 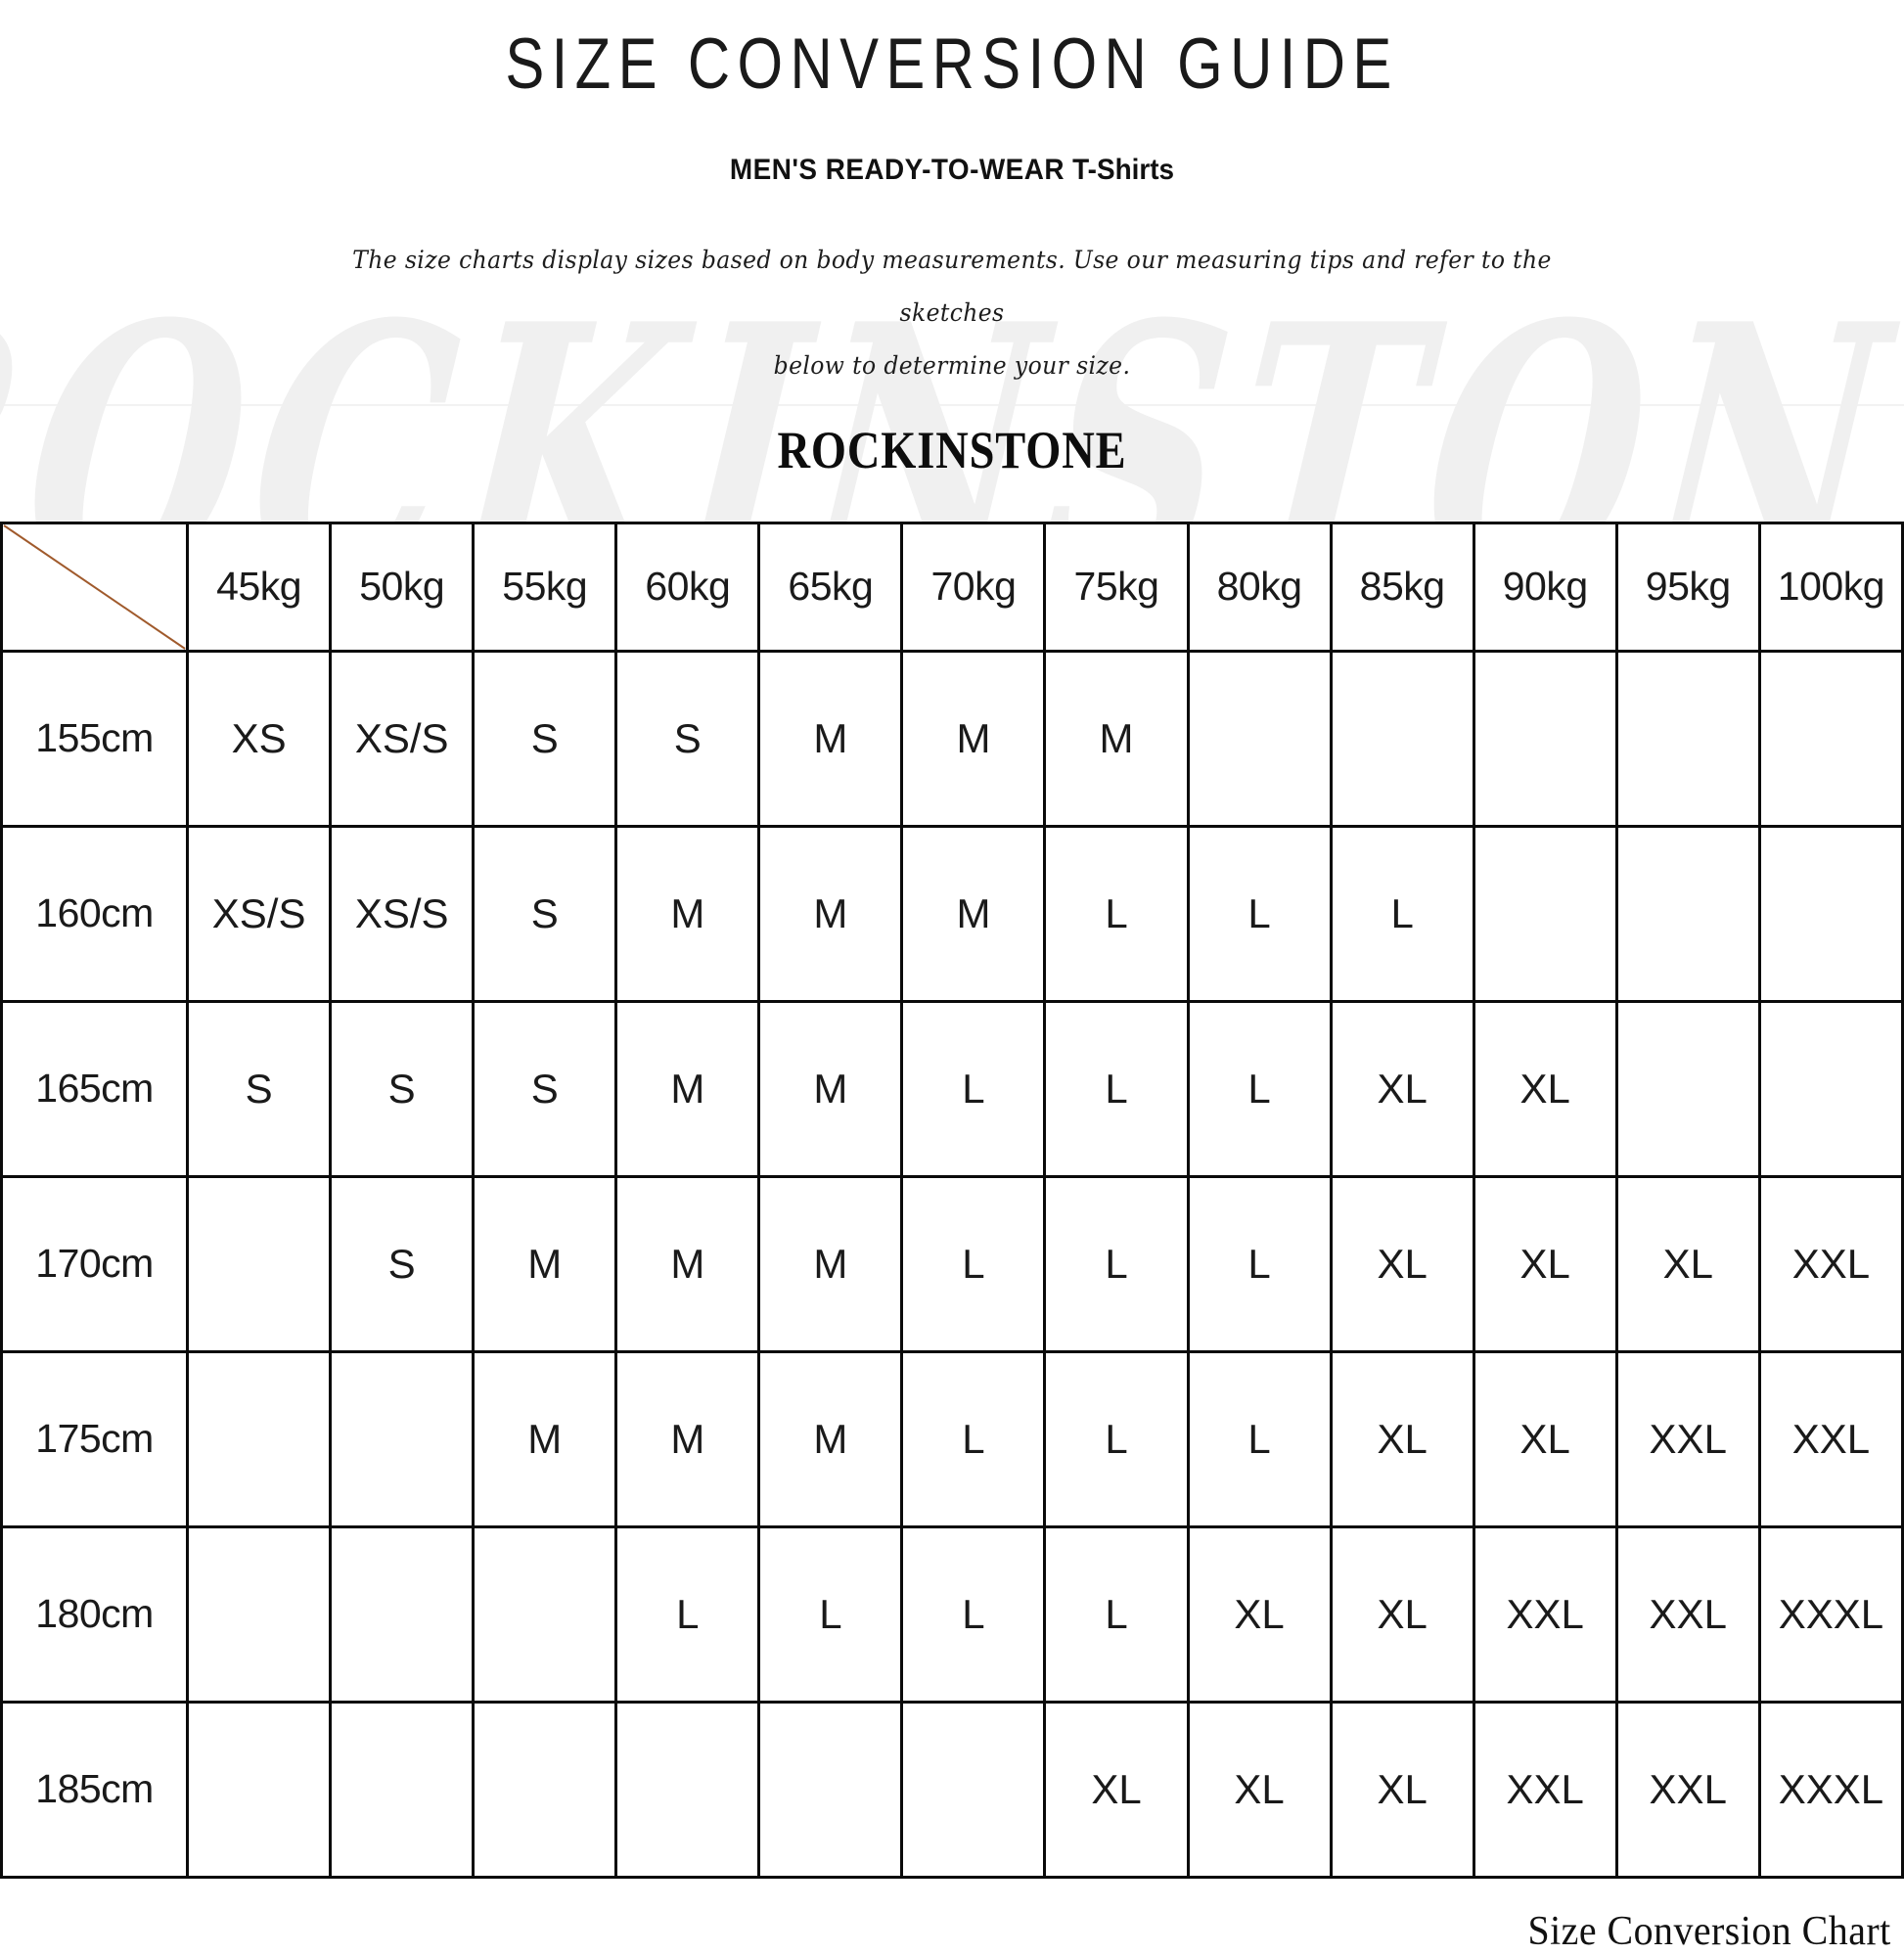 What do you see at coordinates (95, 913) in the screenshot?
I see `height-row-header: 160cm` at bounding box center [95, 913].